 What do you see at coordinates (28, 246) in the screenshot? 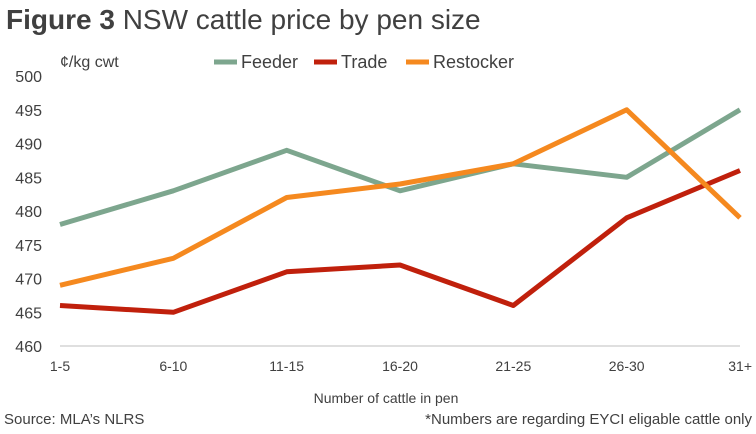
I see `y-tick-label: 475` at bounding box center [28, 246].